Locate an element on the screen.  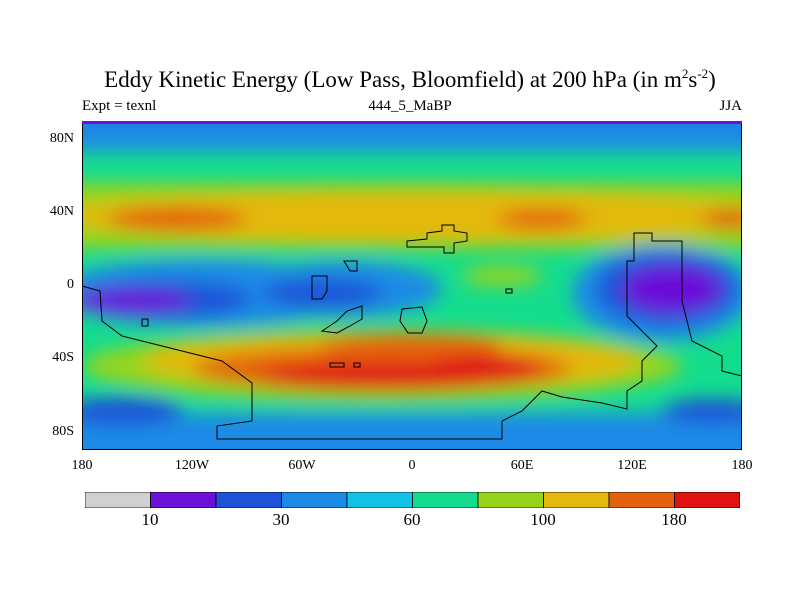
top-border-band is located at coordinates (412, 122).